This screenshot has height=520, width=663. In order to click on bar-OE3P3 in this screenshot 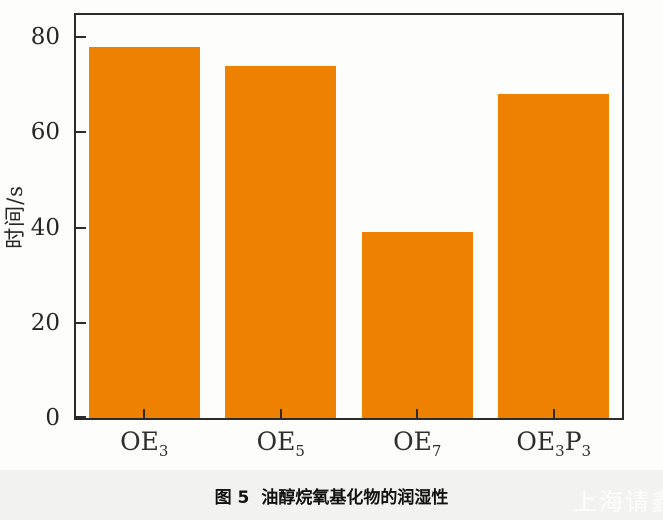, I will do `click(554, 256)`.